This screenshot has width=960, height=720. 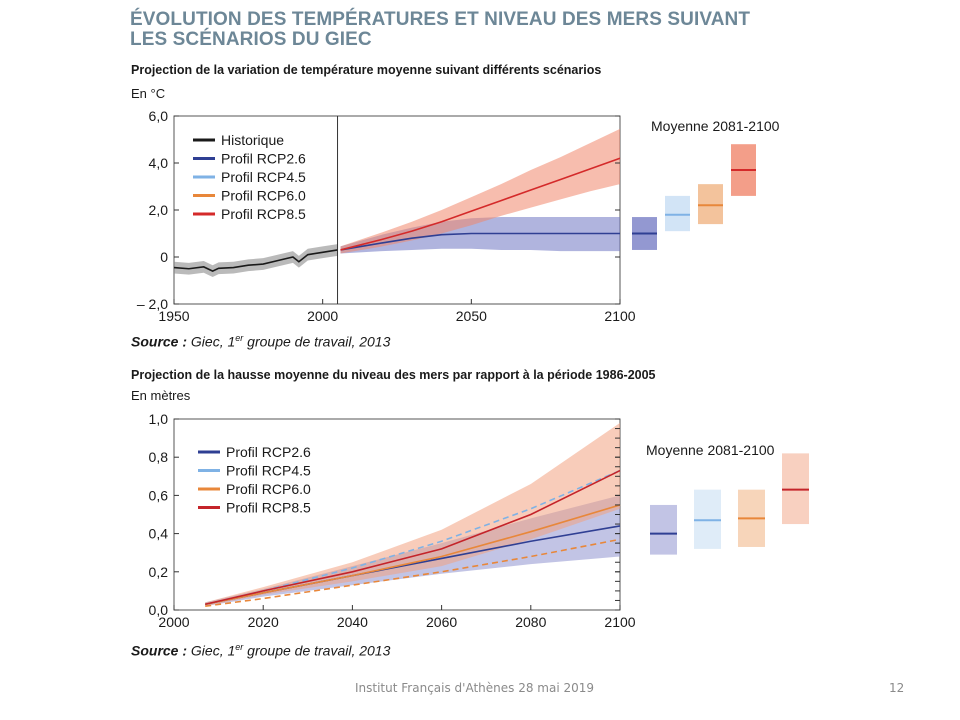 What do you see at coordinates (173, 316) in the screenshot?
I see `chart1-x-tick-label-0: 1950` at bounding box center [173, 316].